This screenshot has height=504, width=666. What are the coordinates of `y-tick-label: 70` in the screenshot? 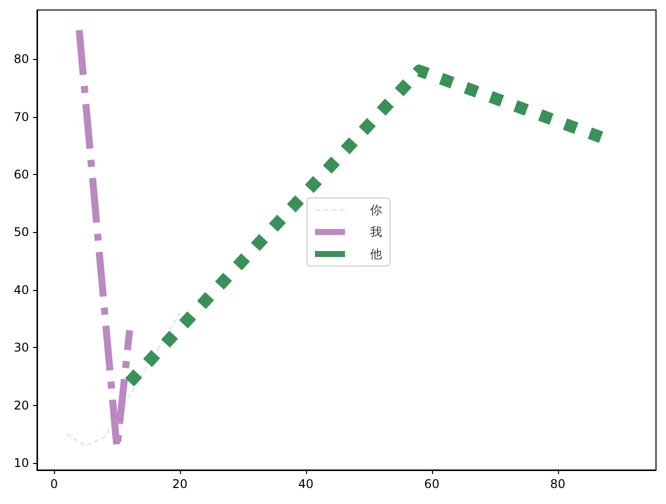 It's located at (21, 117).